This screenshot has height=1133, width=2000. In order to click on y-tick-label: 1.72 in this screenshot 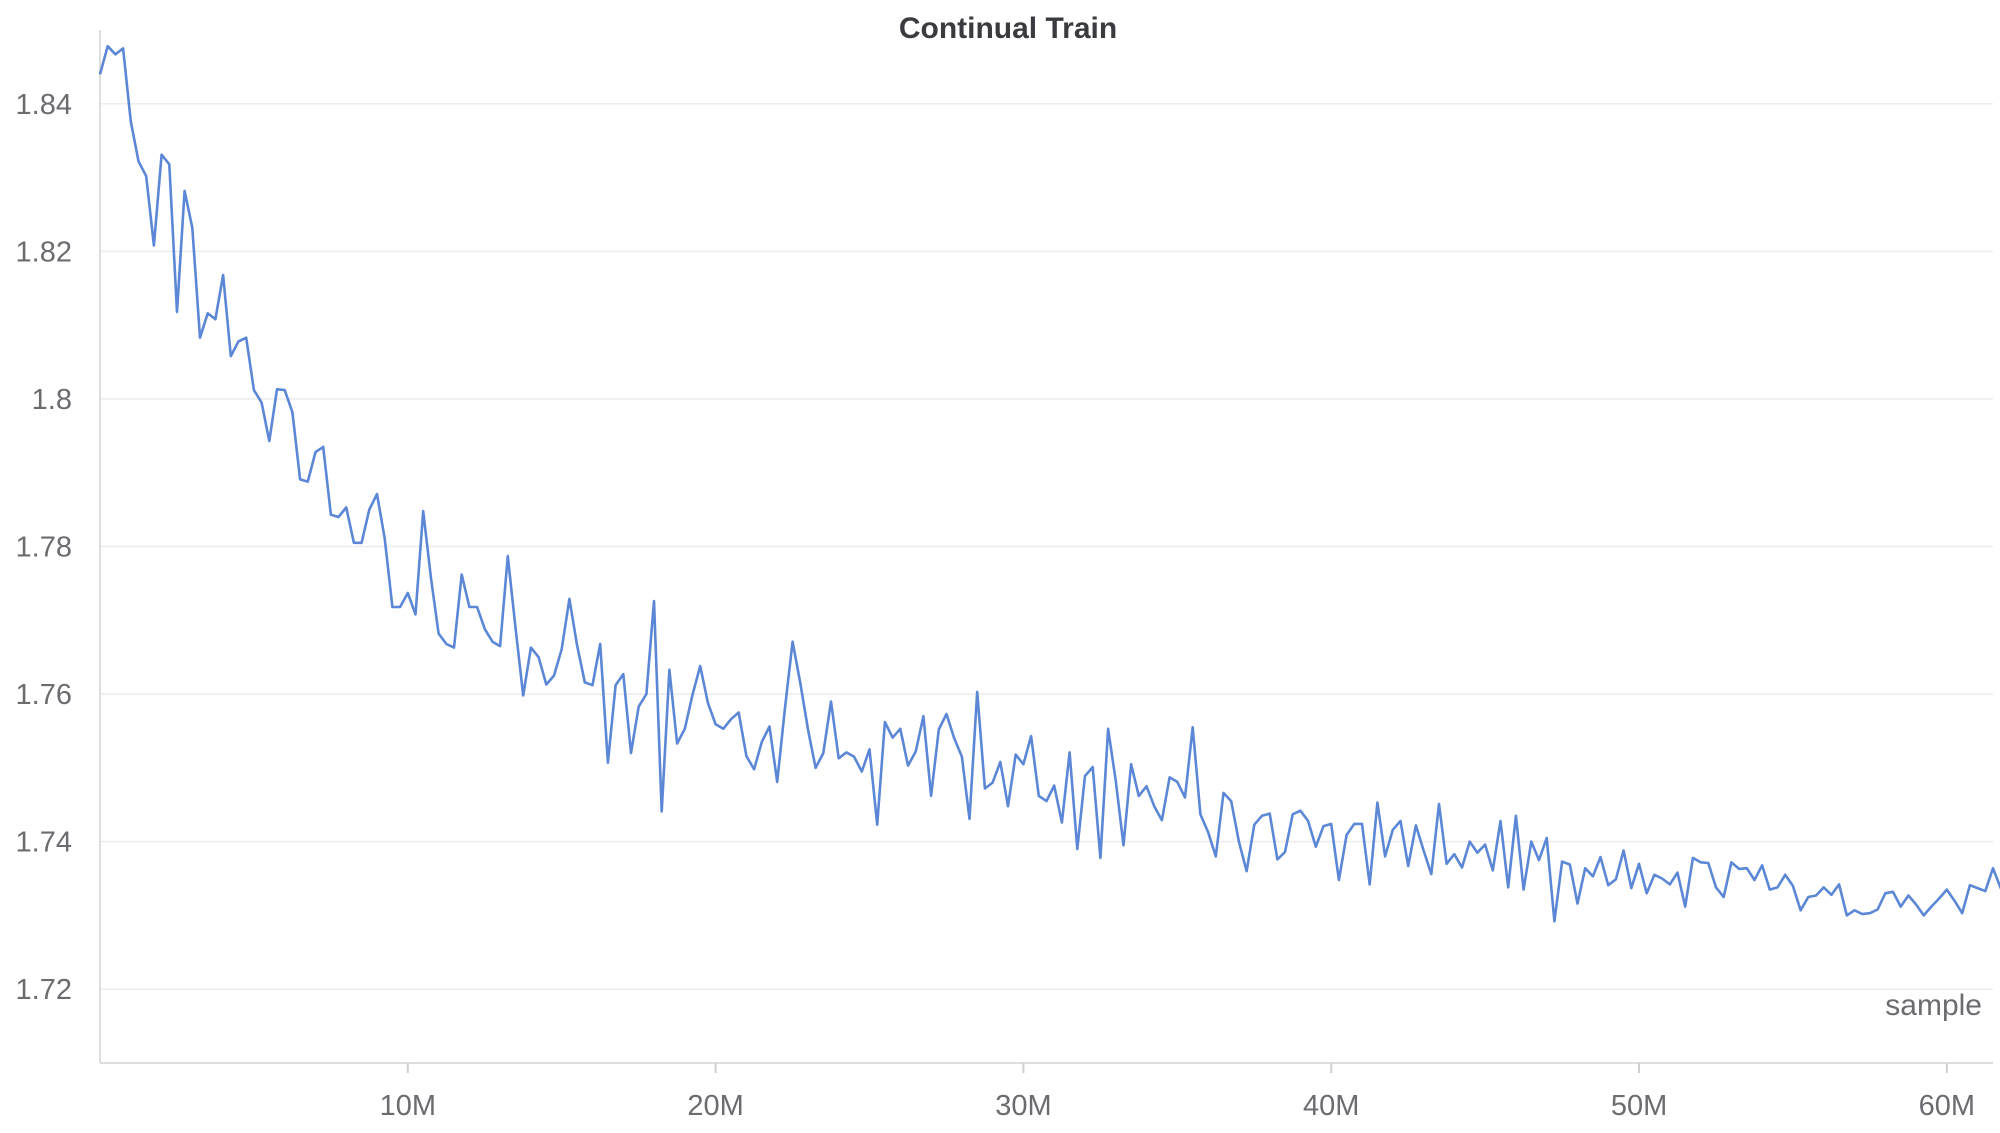, I will do `click(44, 990)`.